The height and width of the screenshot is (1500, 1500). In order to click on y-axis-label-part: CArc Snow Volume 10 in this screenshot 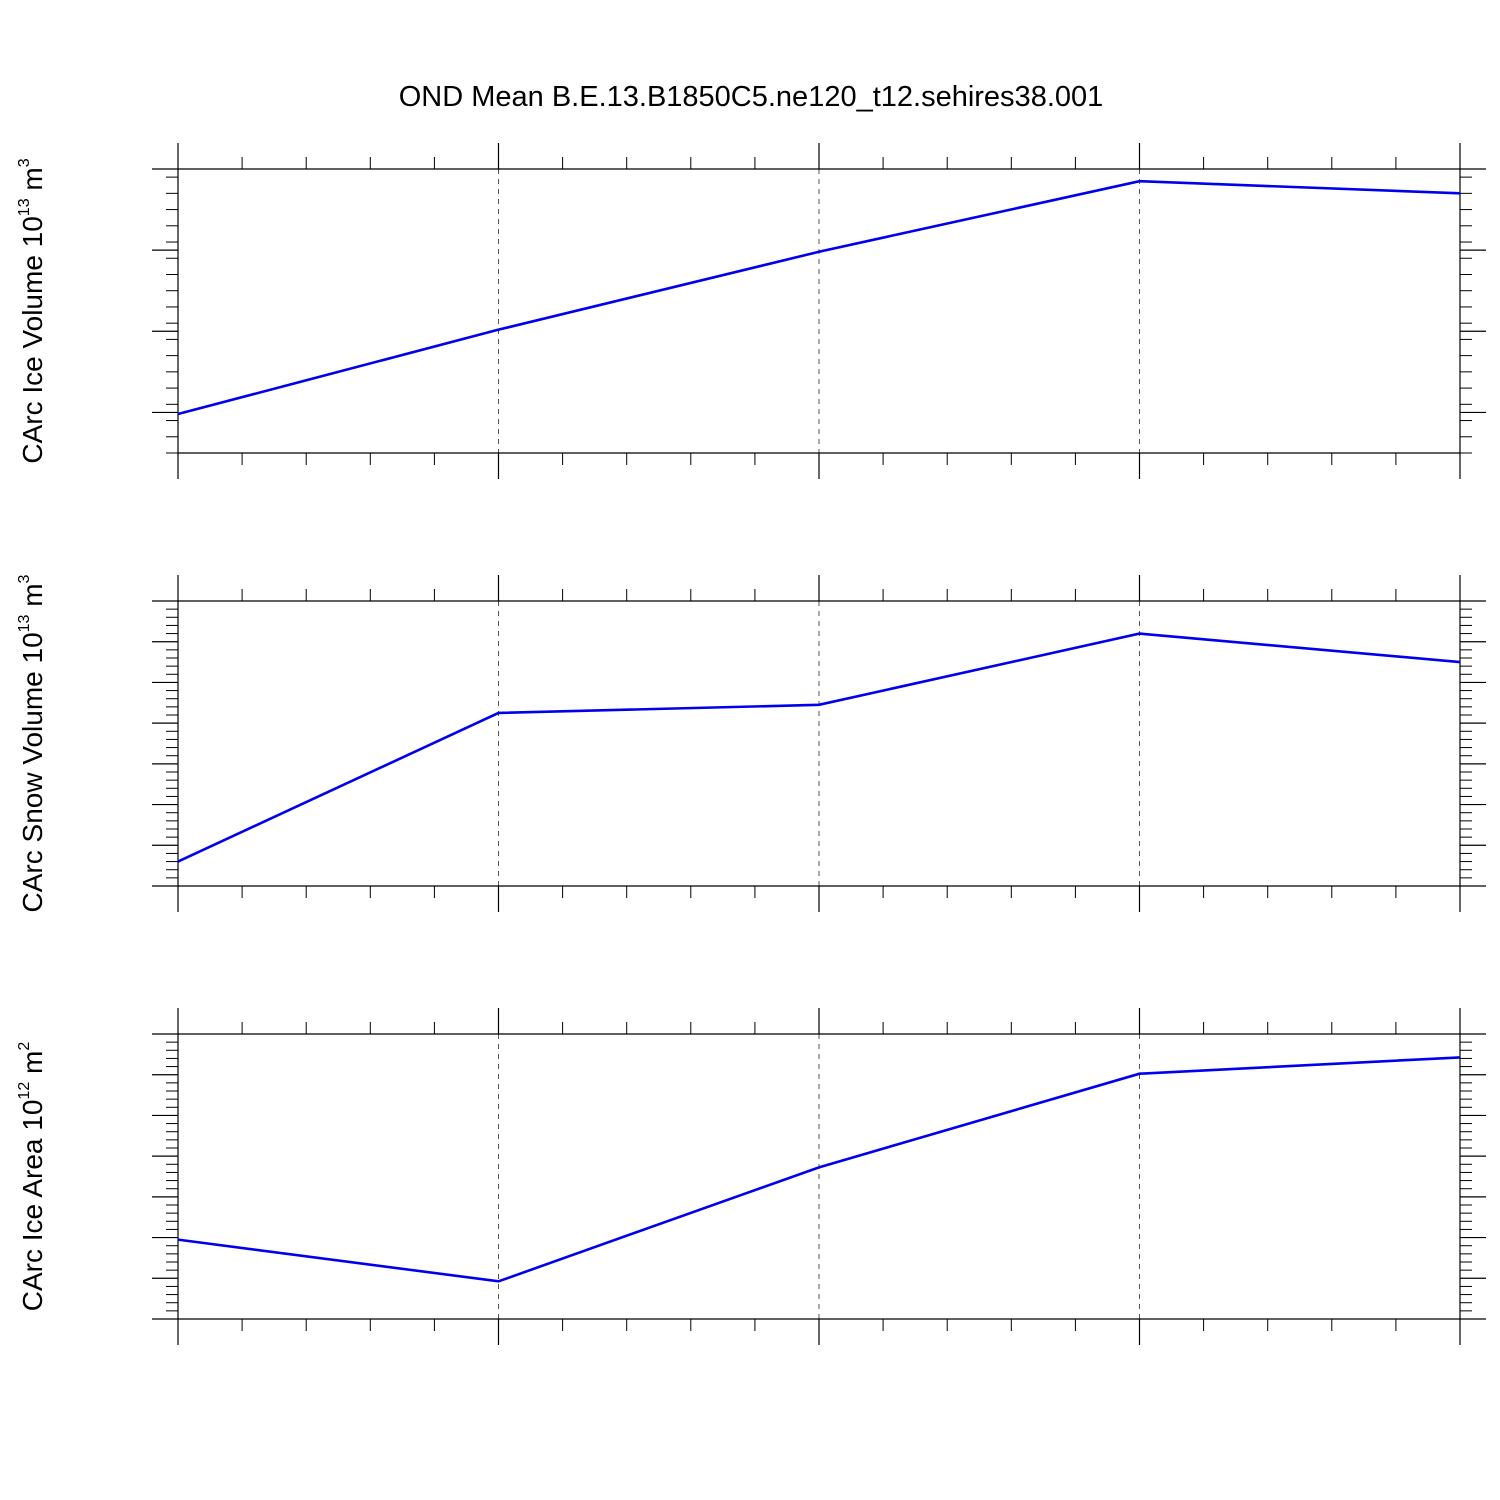, I will do `click(32, 772)`.